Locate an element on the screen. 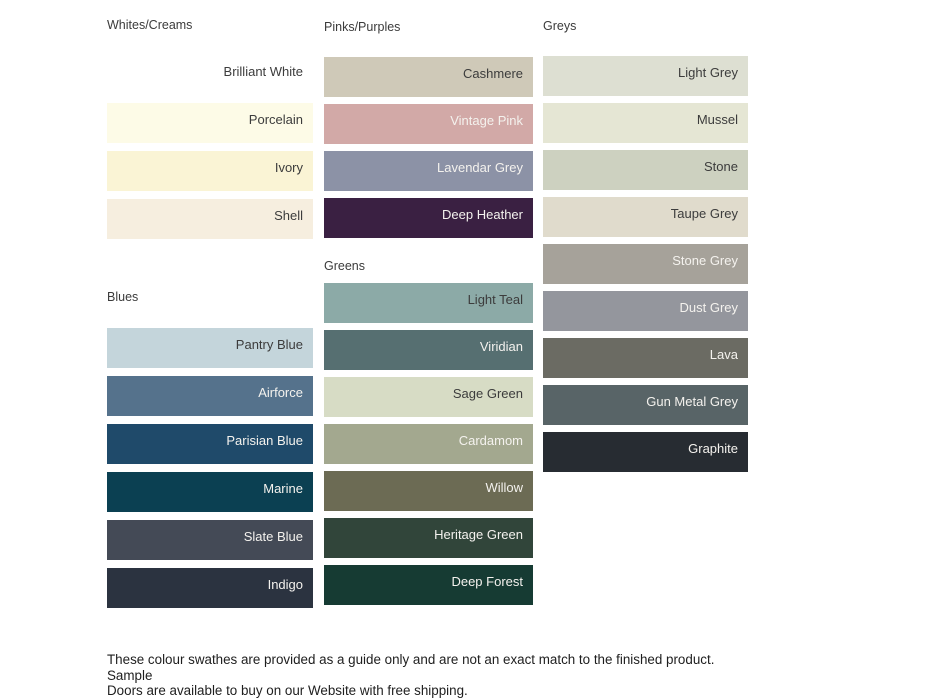  swatch-shell: Shell is located at coordinates (210, 219).